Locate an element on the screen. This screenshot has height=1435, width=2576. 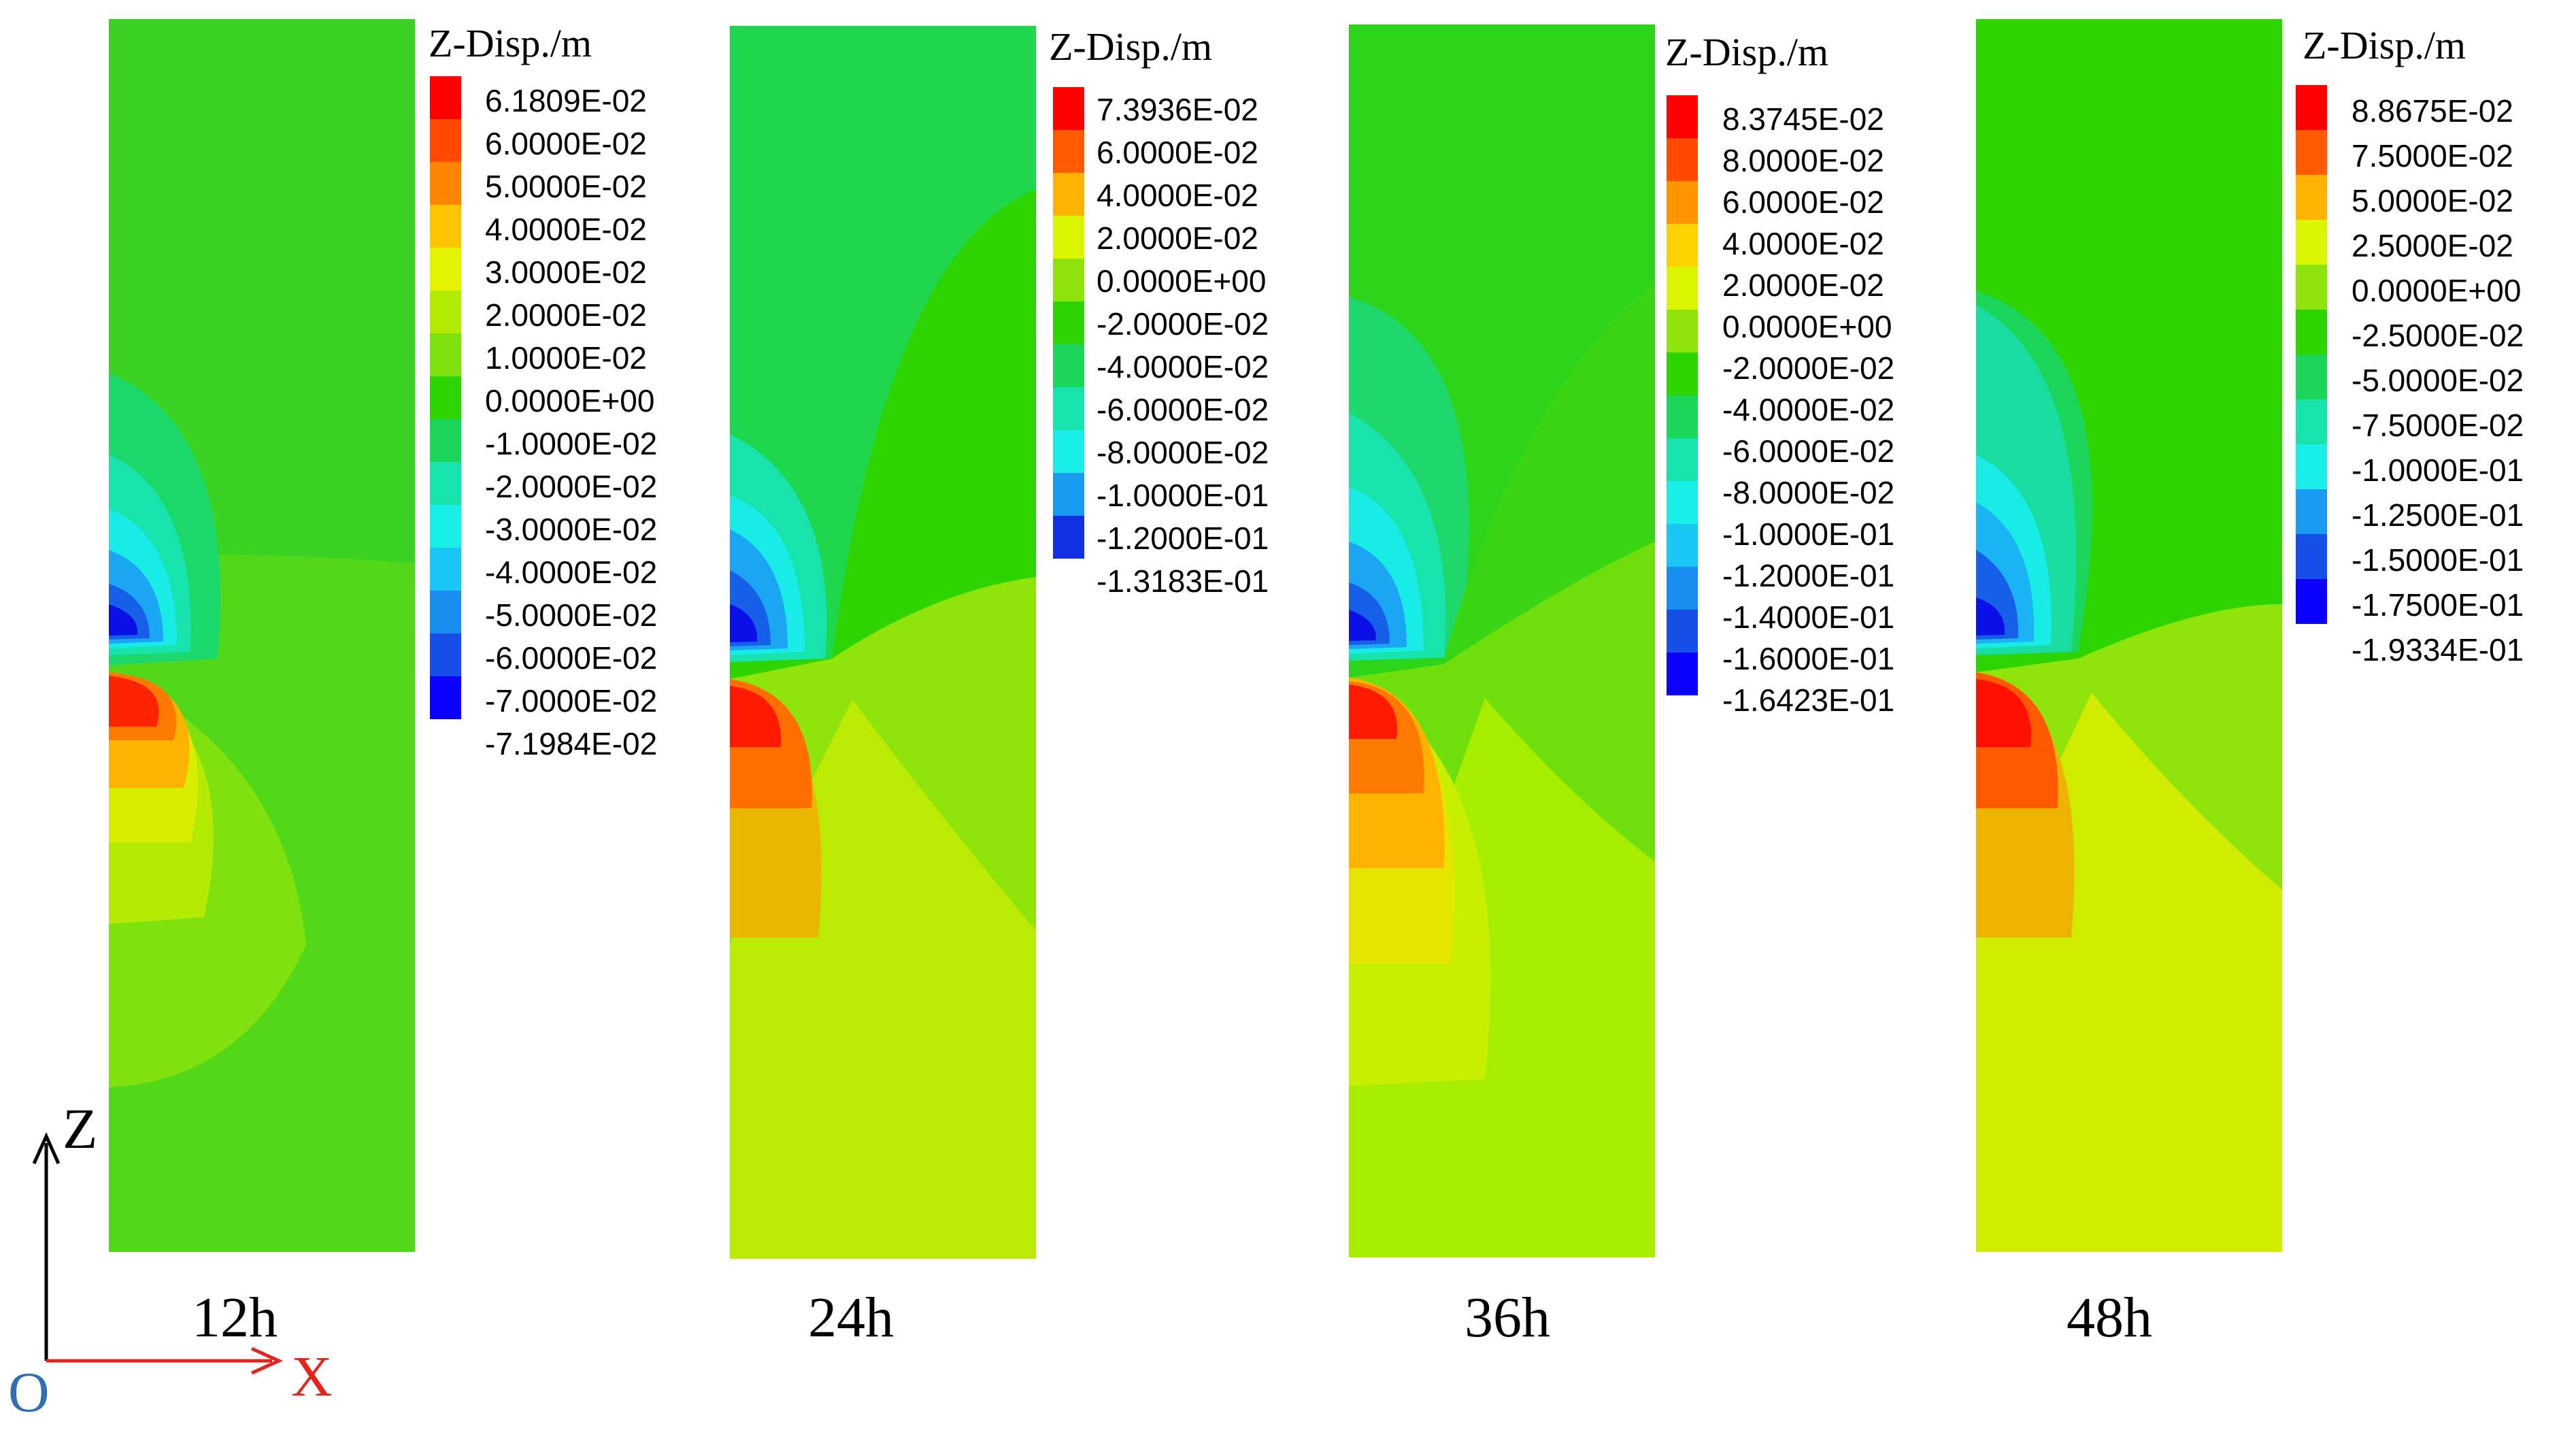
legend-value: -1.6000E-01 is located at coordinates (1808, 658).